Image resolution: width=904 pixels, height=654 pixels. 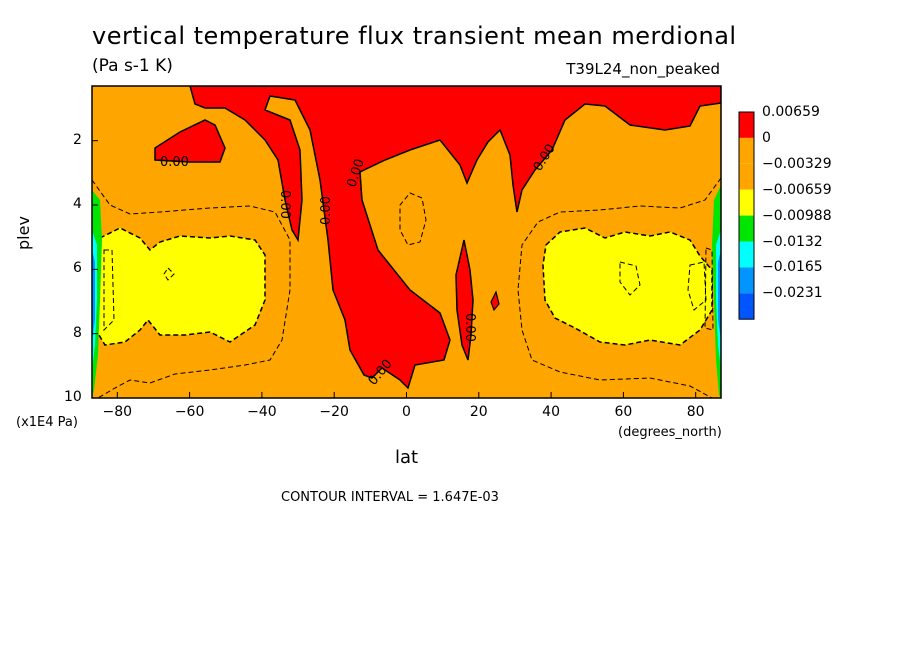 I want to click on y-axis-units: (x1E4 Pa), so click(x=47, y=422).